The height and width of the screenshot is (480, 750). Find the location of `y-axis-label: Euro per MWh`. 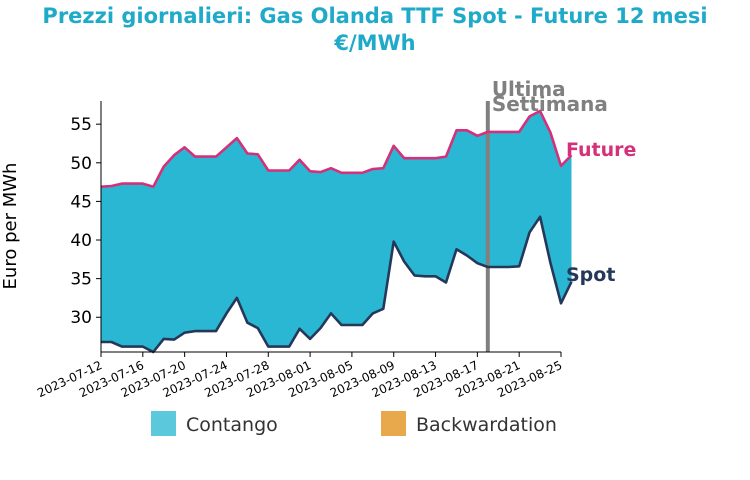

y-axis-label: Euro per MWh is located at coordinates (10, 226).